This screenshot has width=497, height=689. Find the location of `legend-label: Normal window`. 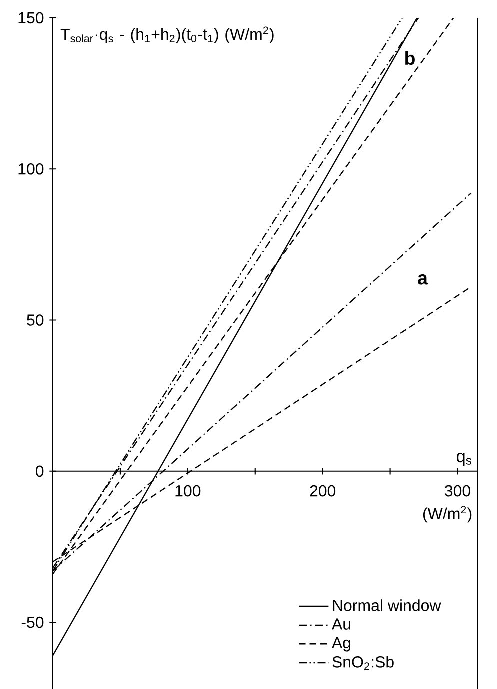

legend-label: Normal window is located at coordinates (387, 606).